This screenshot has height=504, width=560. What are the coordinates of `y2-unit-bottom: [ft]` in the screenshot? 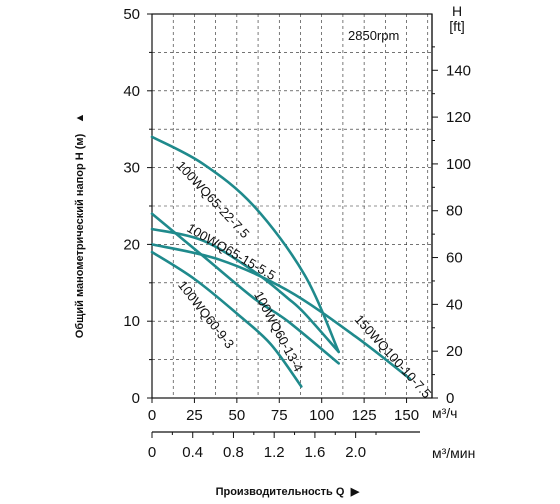 It's located at (457, 26).